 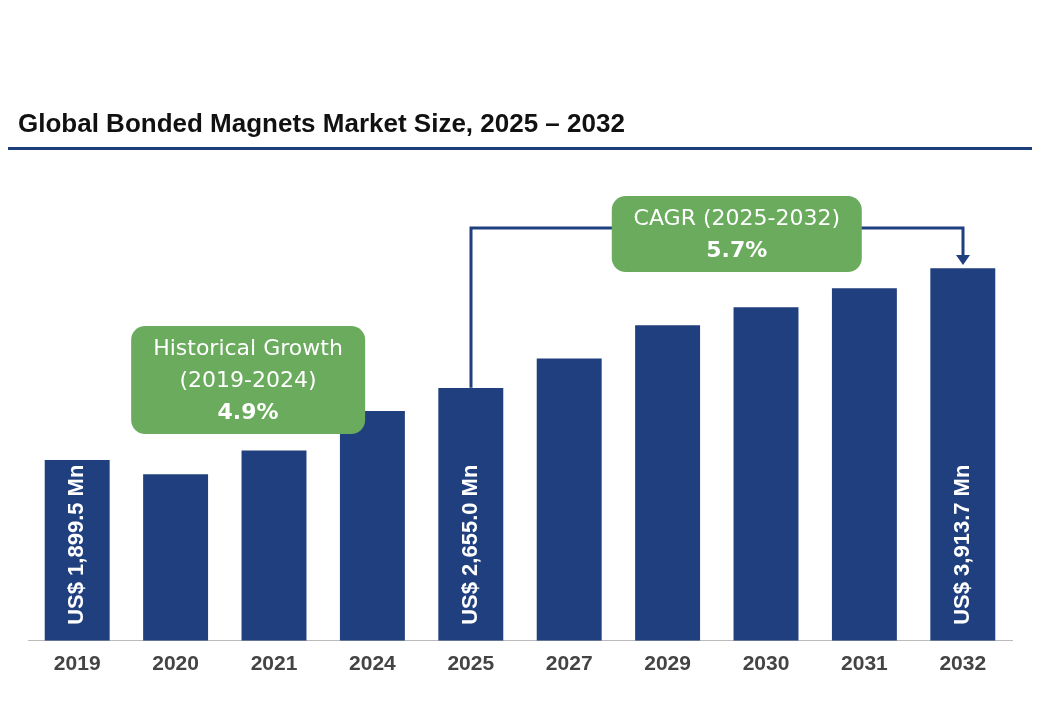 I want to click on x-tick-label: 2020, so click(x=175, y=663).